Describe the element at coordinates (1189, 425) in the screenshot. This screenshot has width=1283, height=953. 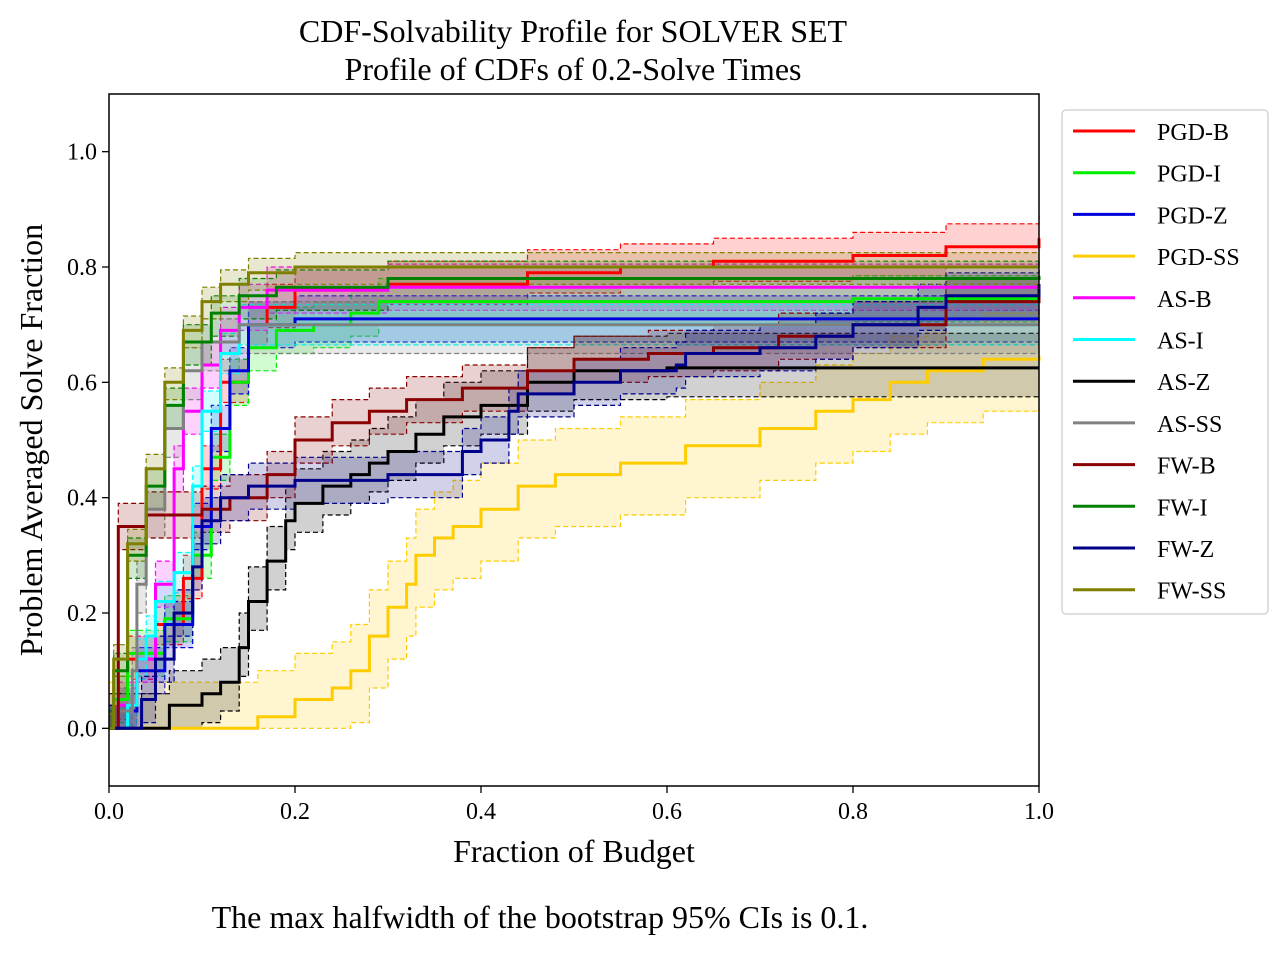
I see `legend-label-as-ss: AS-SS` at that location.